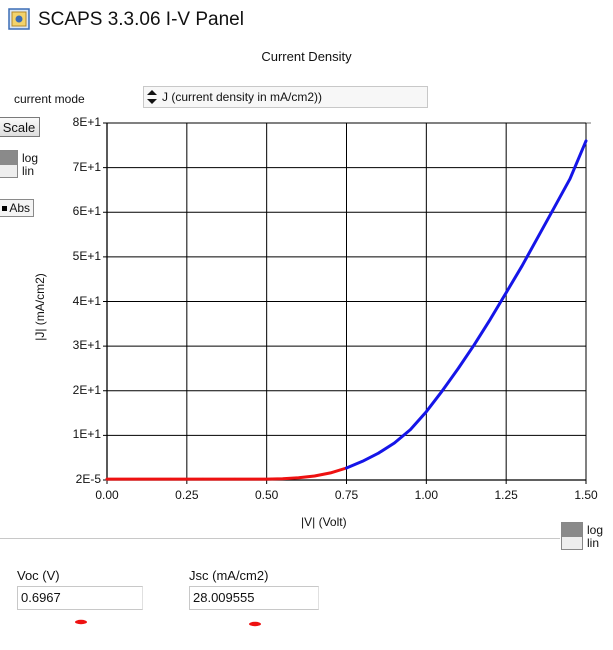  I want to click on x-lin-option: lin, so click(593, 543).